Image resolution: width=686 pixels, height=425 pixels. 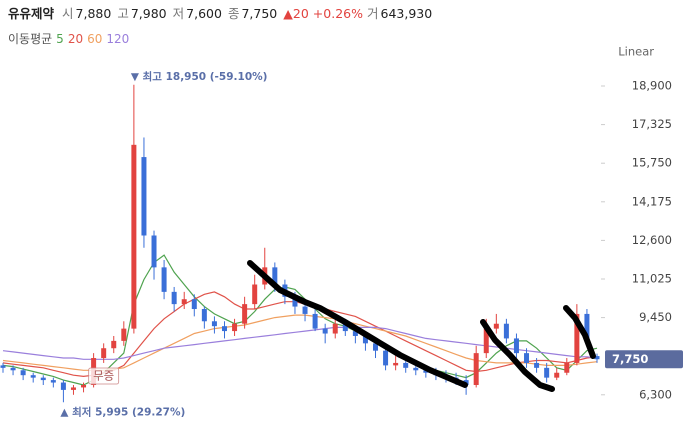 I want to click on stat-value: 7,980, so click(x=148, y=13).